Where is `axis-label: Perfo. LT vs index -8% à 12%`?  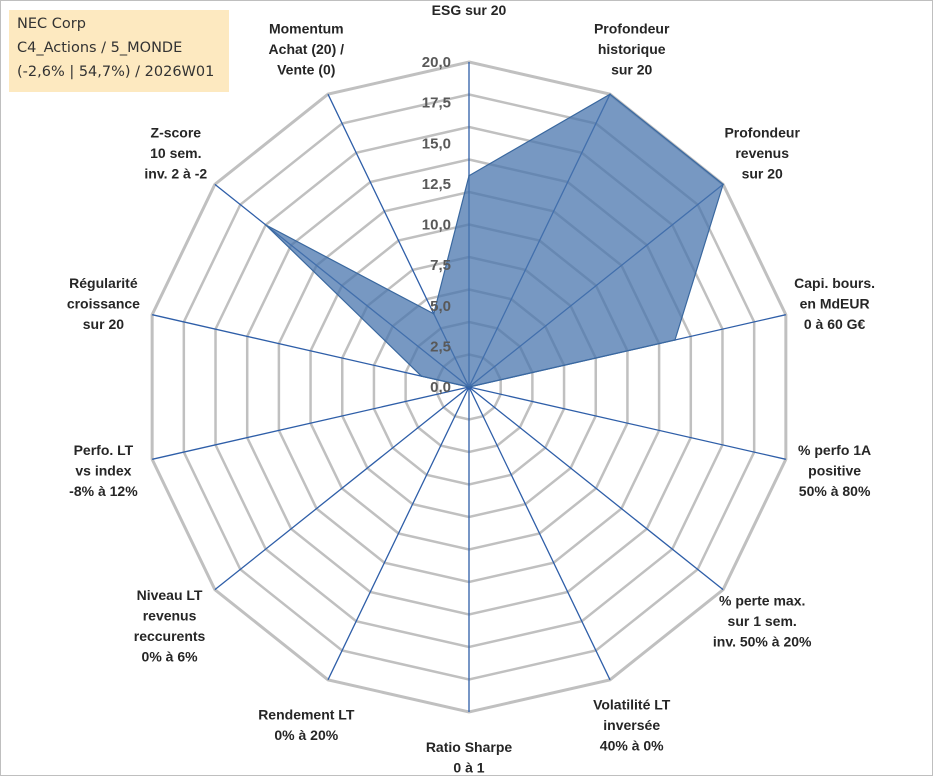 axis-label: Perfo. LT vs index -8% à 12% is located at coordinates (103, 470).